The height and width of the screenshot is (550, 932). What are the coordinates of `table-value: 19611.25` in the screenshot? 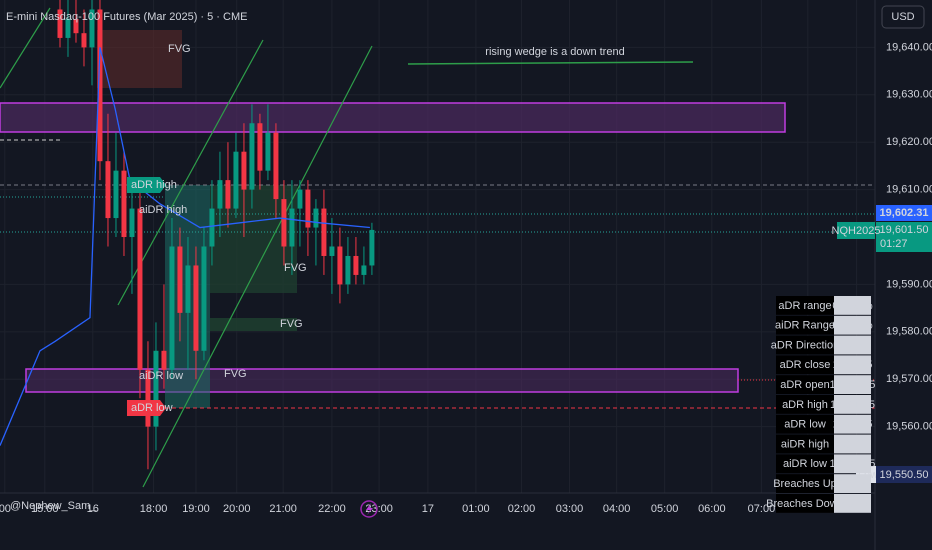 It's located at (852, 405).